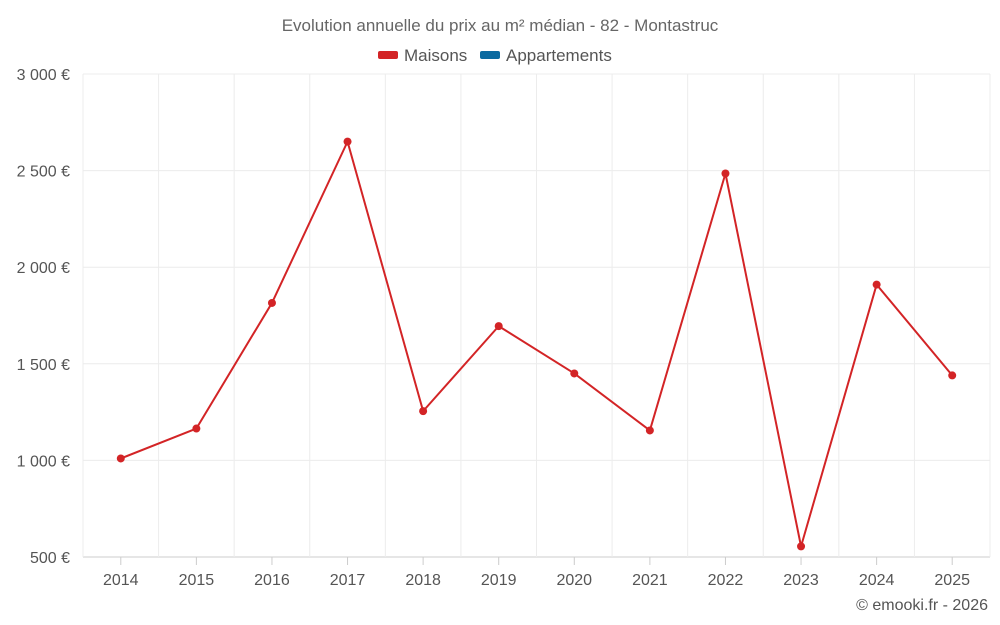 The width and height of the screenshot is (1000, 625). I want to click on x-tick-label: 2024, so click(877, 580).